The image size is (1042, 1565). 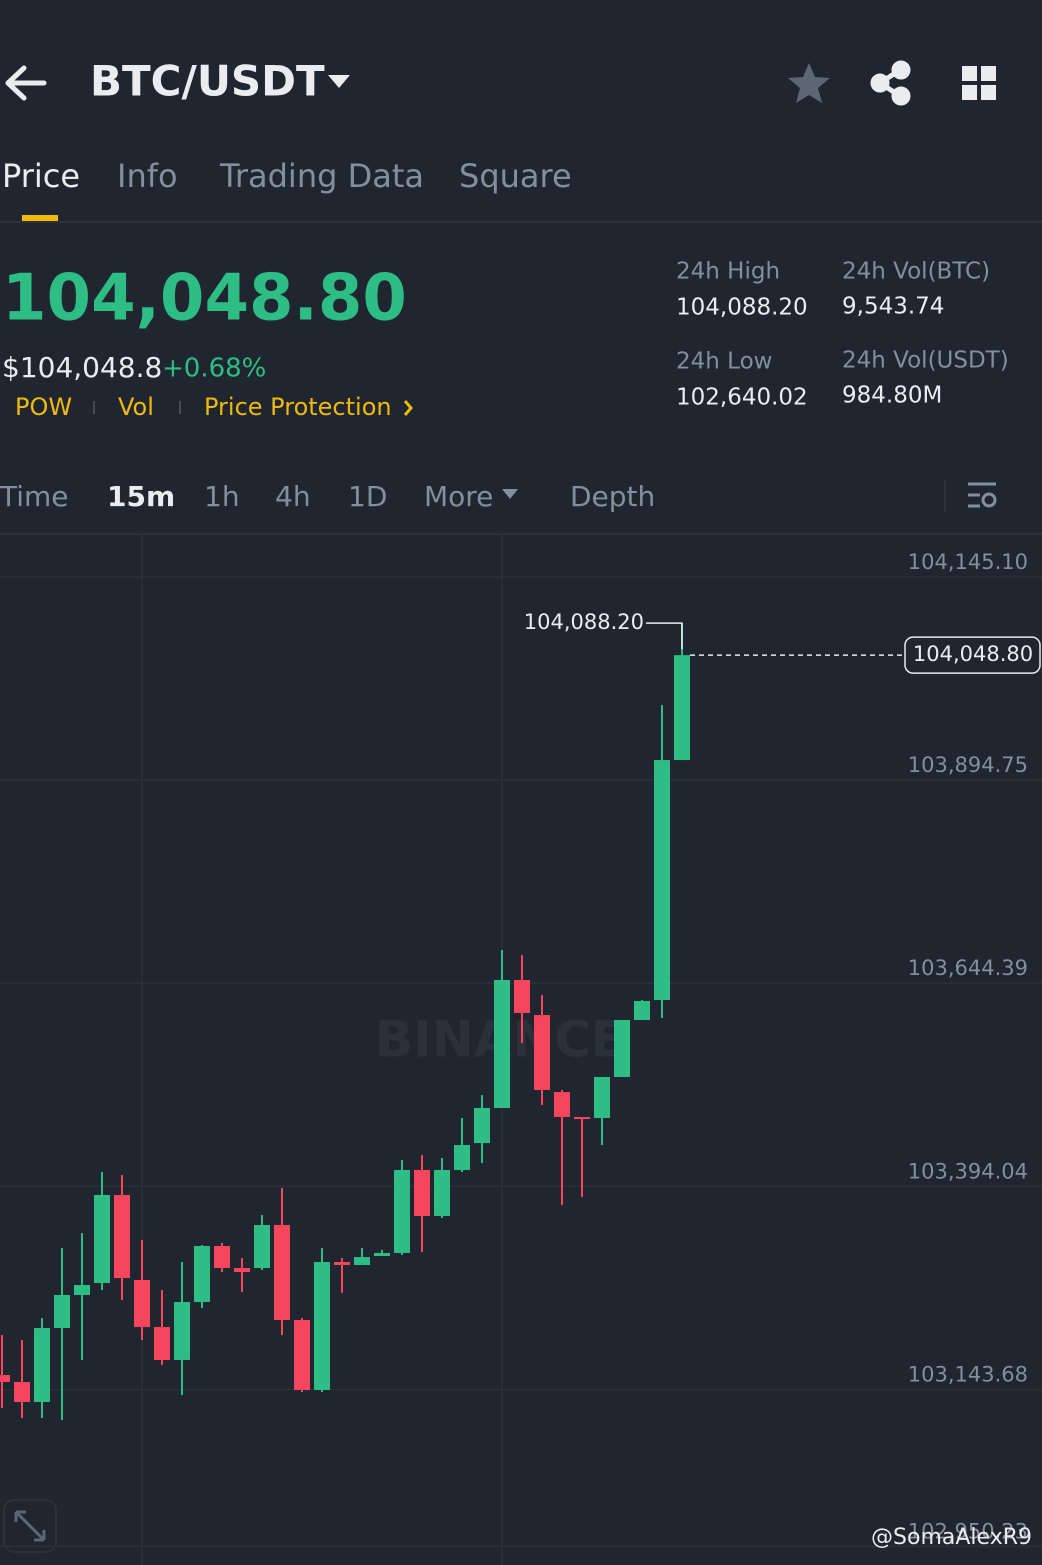 I want to click on y-tick-label: 102,950.23, so click(x=968, y=1531).